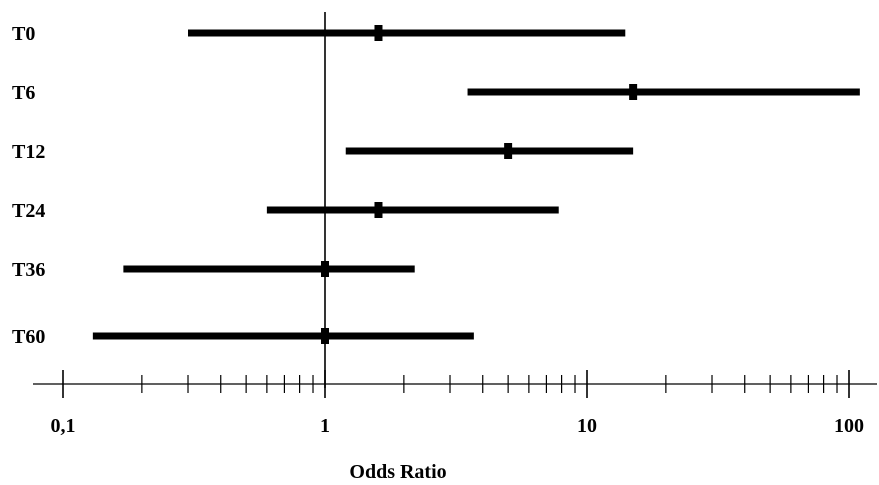 The width and height of the screenshot is (879, 485). Describe the element at coordinates (28, 270) in the screenshot. I see `row-label: T36` at that location.